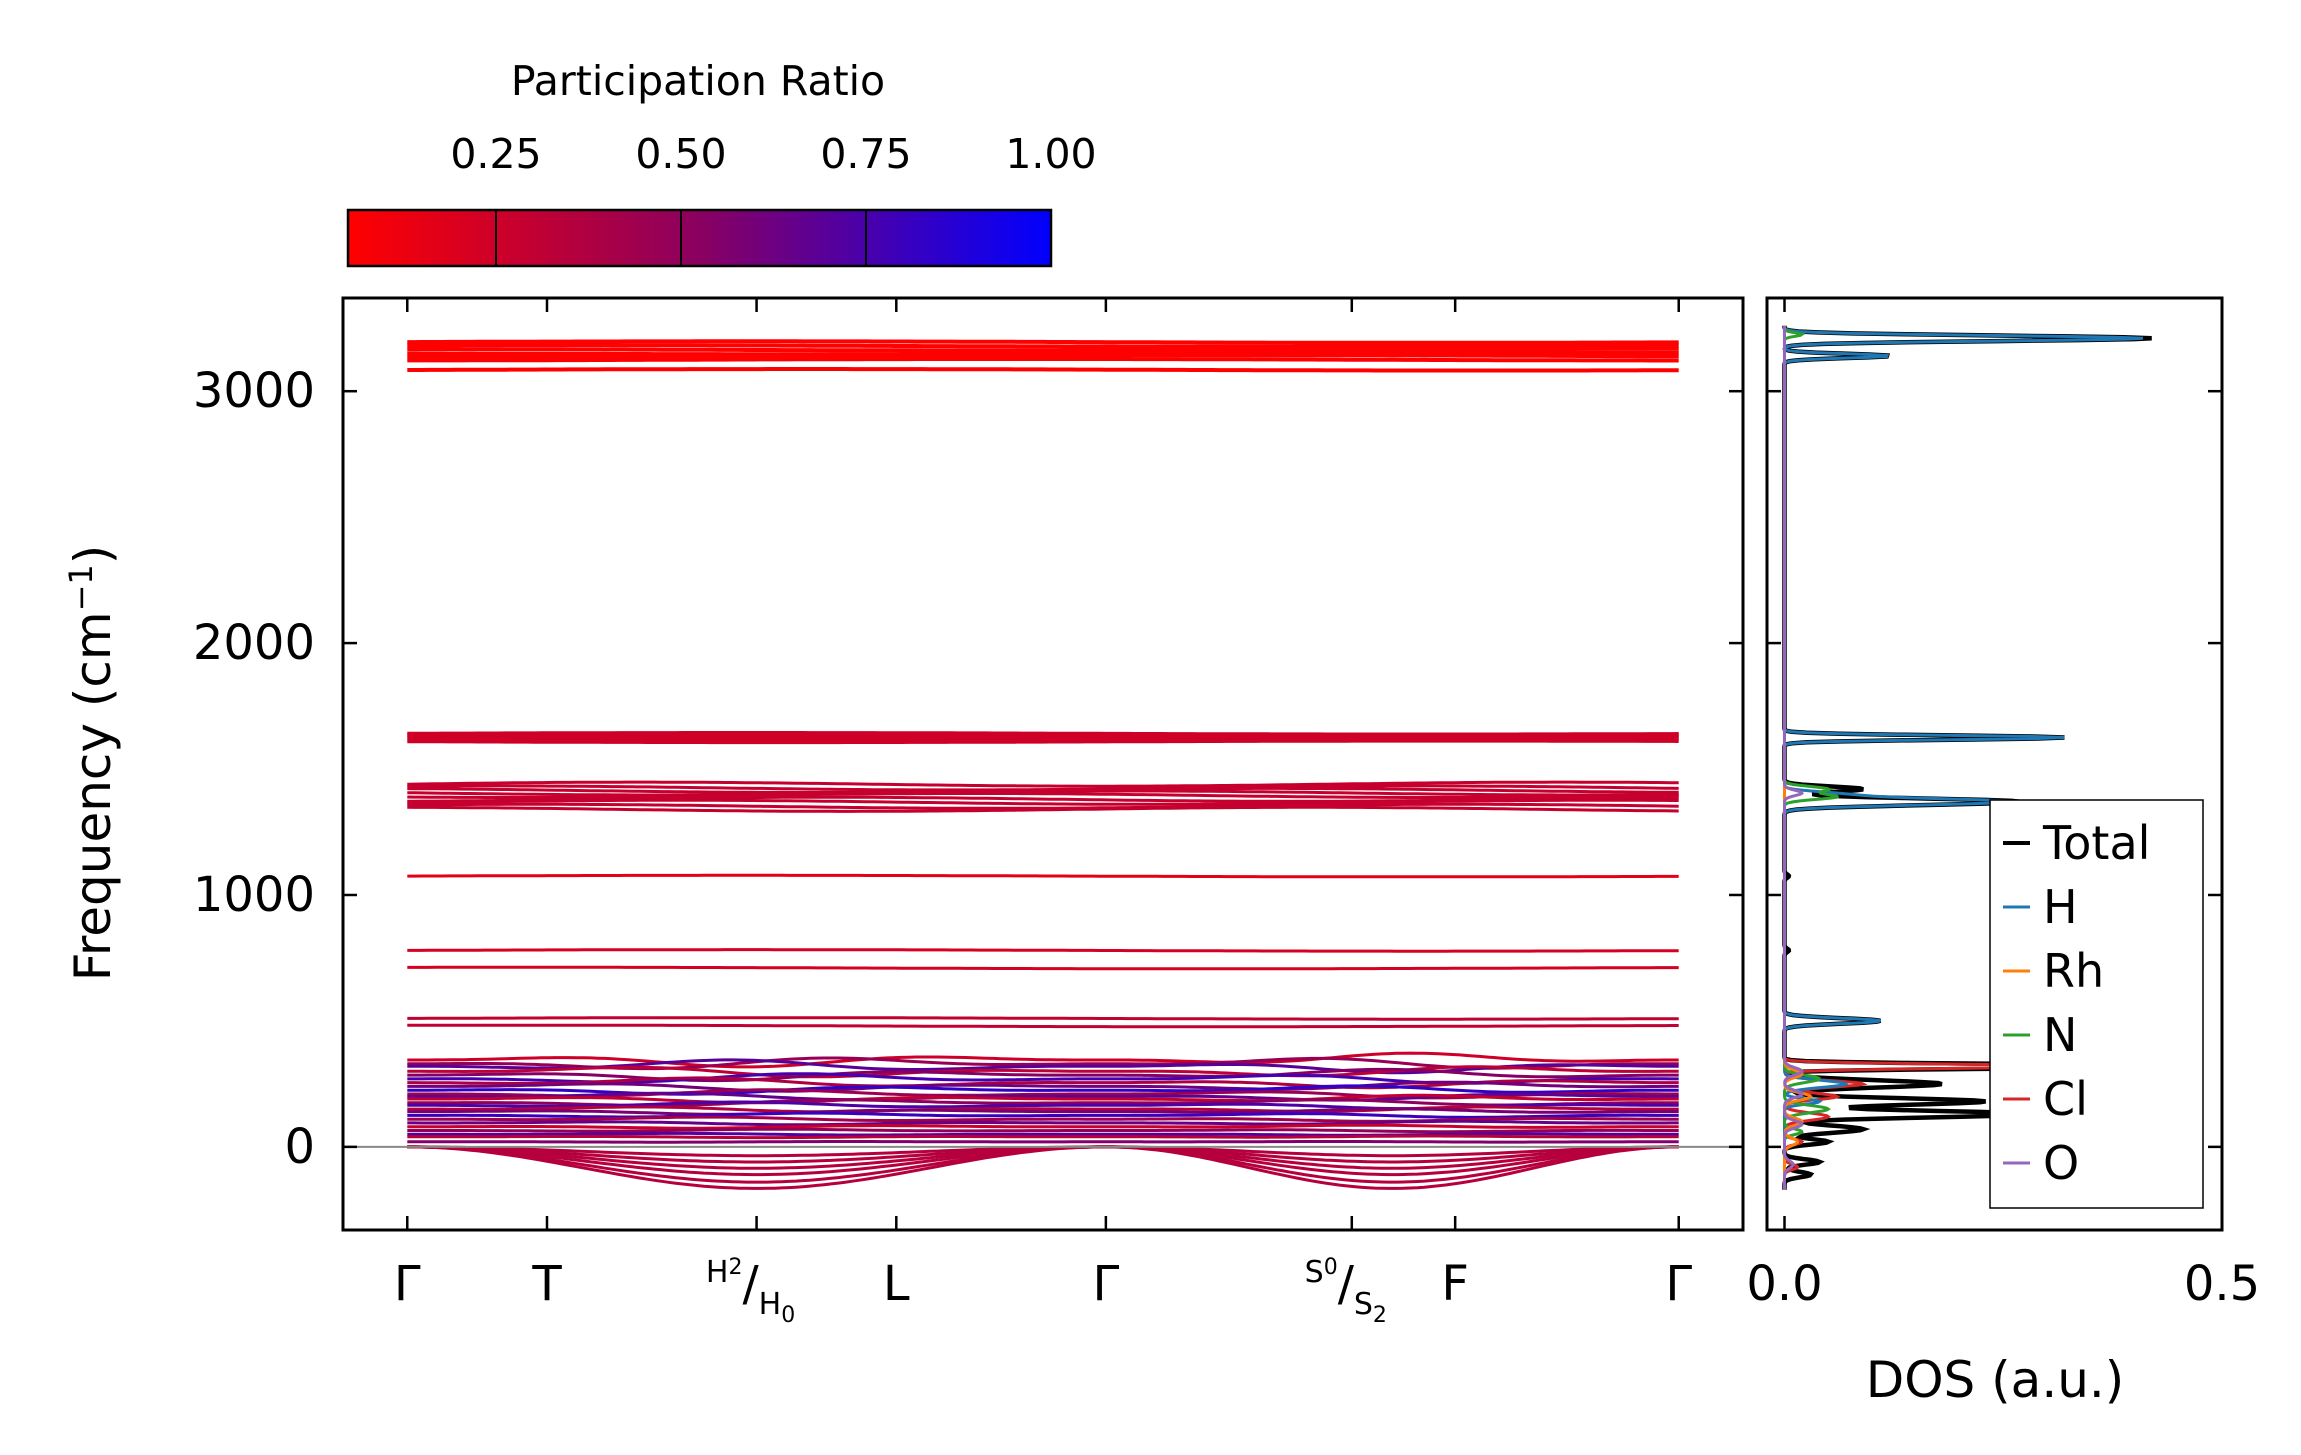 The width and height of the screenshot is (2301, 1455). What do you see at coordinates (2060, 1035) in the screenshot?
I see `legend-label: N` at bounding box center [2060, 1035].